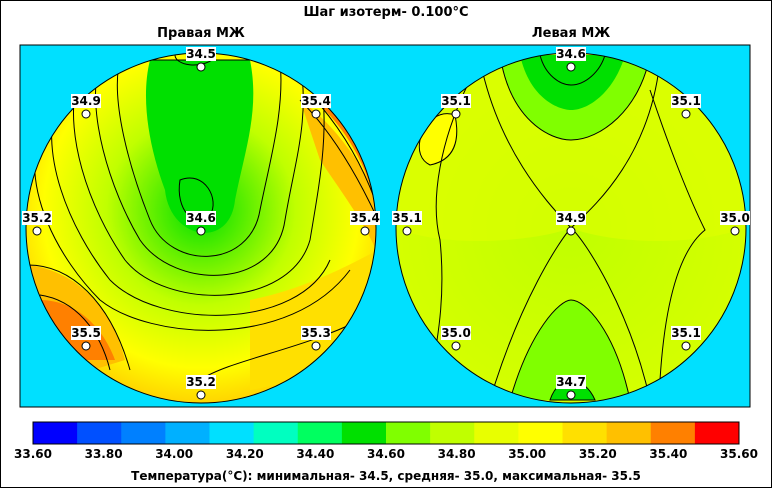  What do you see at coordinates (571, 33) in the screenshot?
I see `panel-title-left: Левая МЖ` at bounding box center [571, 33].